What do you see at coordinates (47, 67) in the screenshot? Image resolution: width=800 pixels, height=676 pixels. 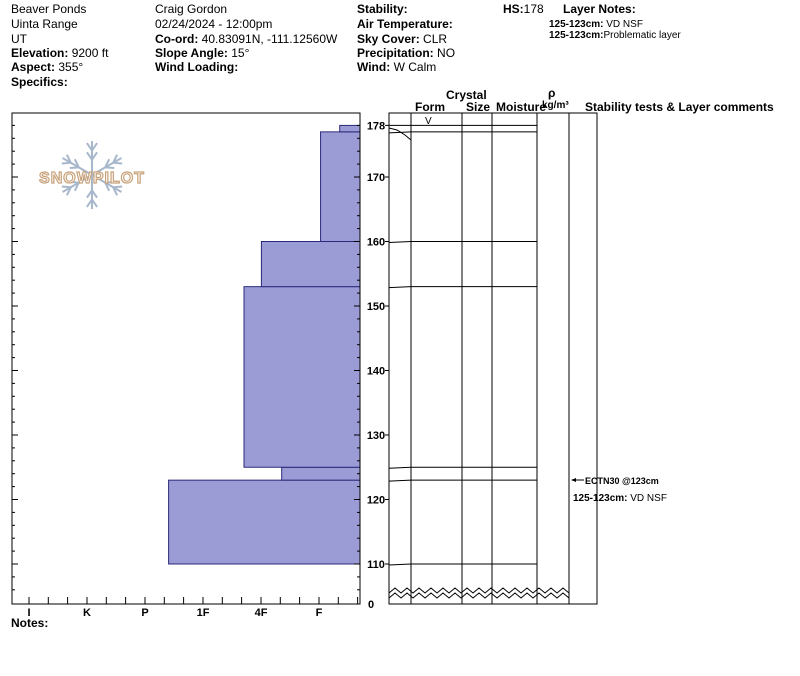 I see `aspect-row: Aspect: 355°` at bounding box center [47, 67].